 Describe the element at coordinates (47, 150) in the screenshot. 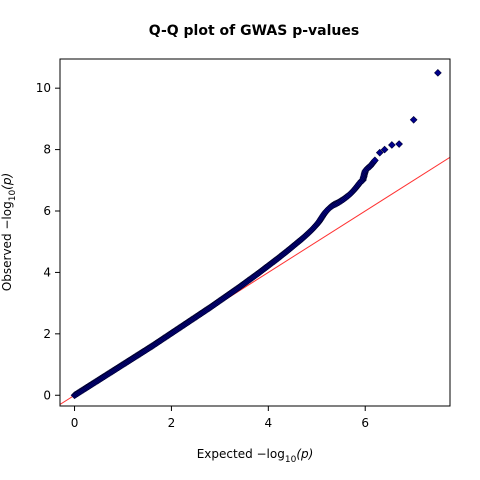

I see `y-tick-label: 8` at that location.